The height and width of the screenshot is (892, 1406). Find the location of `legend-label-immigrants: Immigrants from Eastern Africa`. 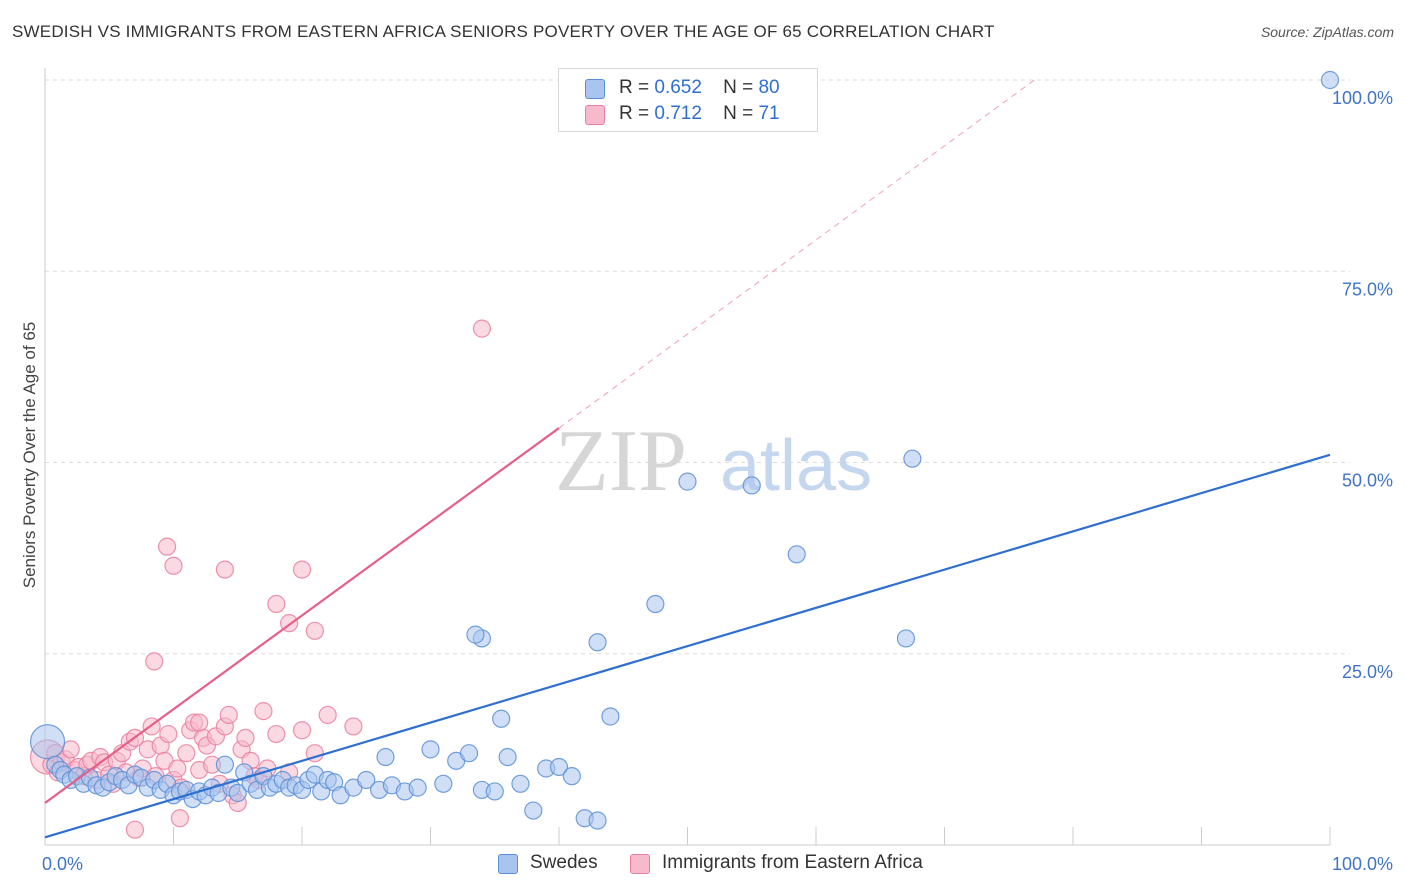

legend-label-immigrants: Immigrants from Eastern Africa is located at coordinates (792, 862).